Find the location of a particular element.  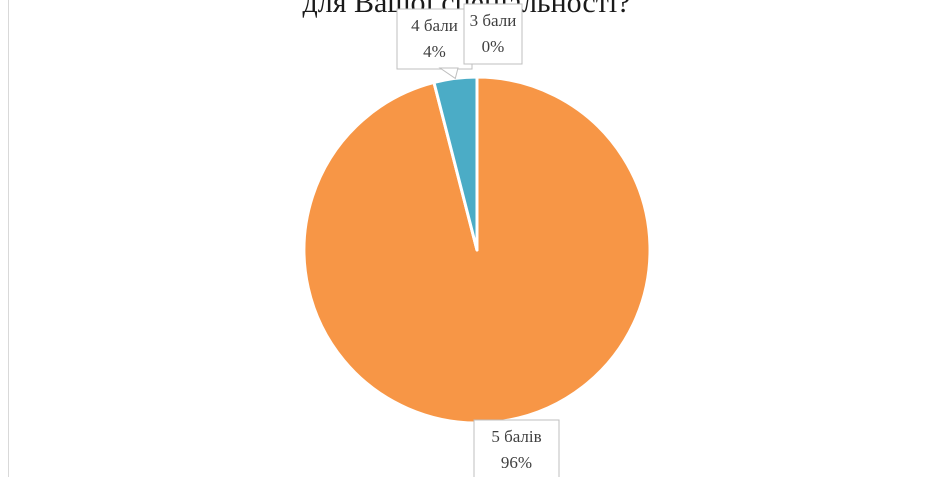

data-label-2: 4 бали 4% is located at coordinates (434, 39).